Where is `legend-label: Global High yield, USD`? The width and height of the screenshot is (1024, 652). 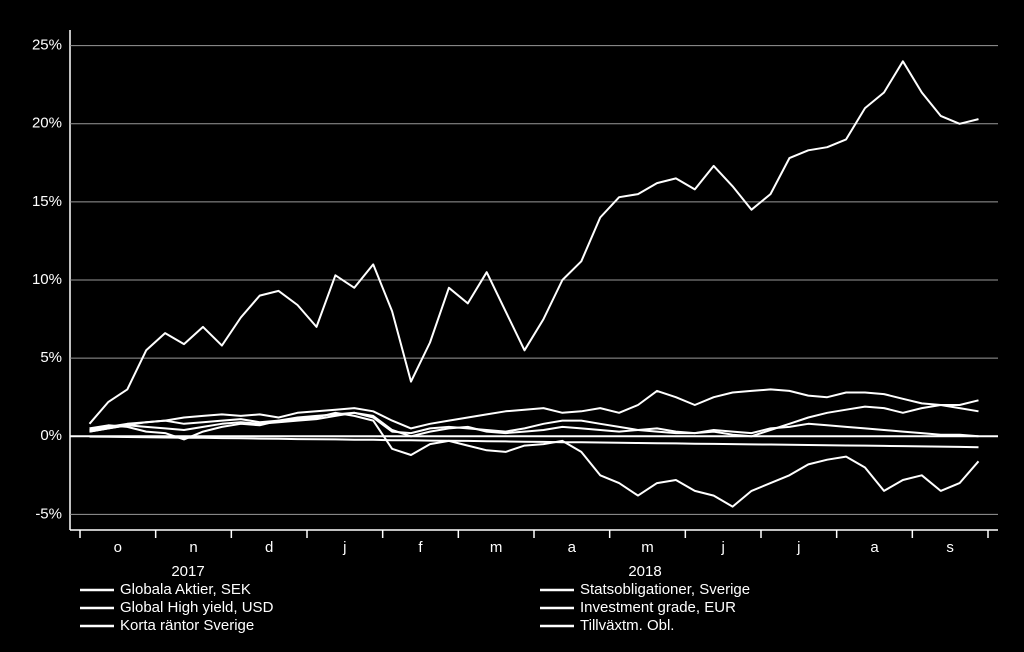
legend-label: Global High yield, USD is located at coordinates (197, 607).